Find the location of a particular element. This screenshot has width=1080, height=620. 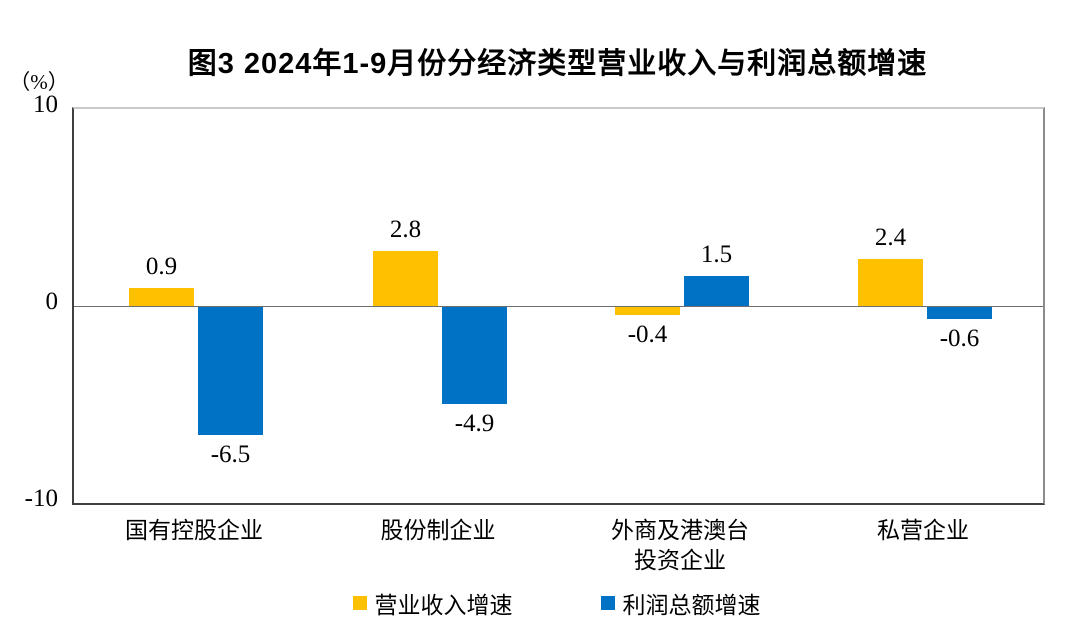

bar-利润总额增速-股份制企业 is located at coordinates (474, 355).